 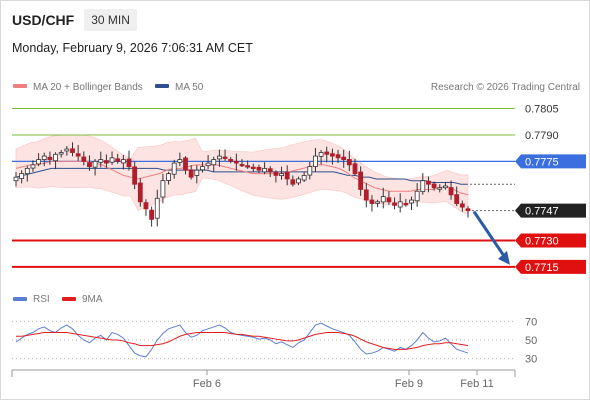 I want to click on x-axis: Feb 6 Feb 9 Feb 11, so click(x=263, y=379).